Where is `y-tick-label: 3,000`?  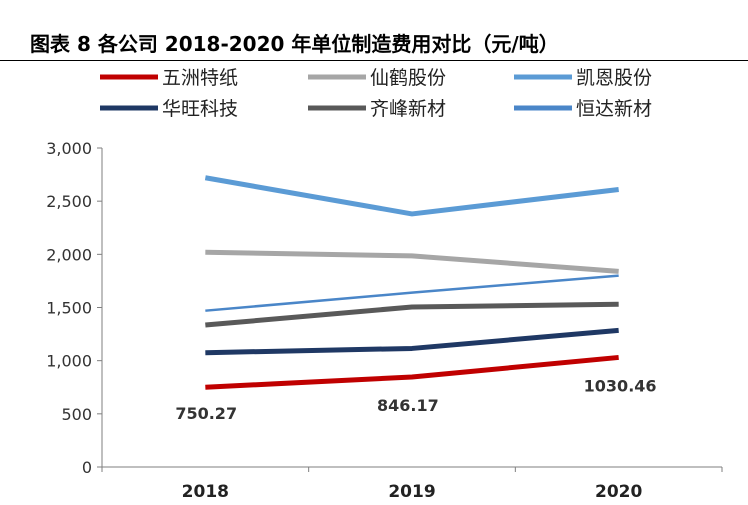
y-tick-label: 3,000 is located at coordinates (69, 148).